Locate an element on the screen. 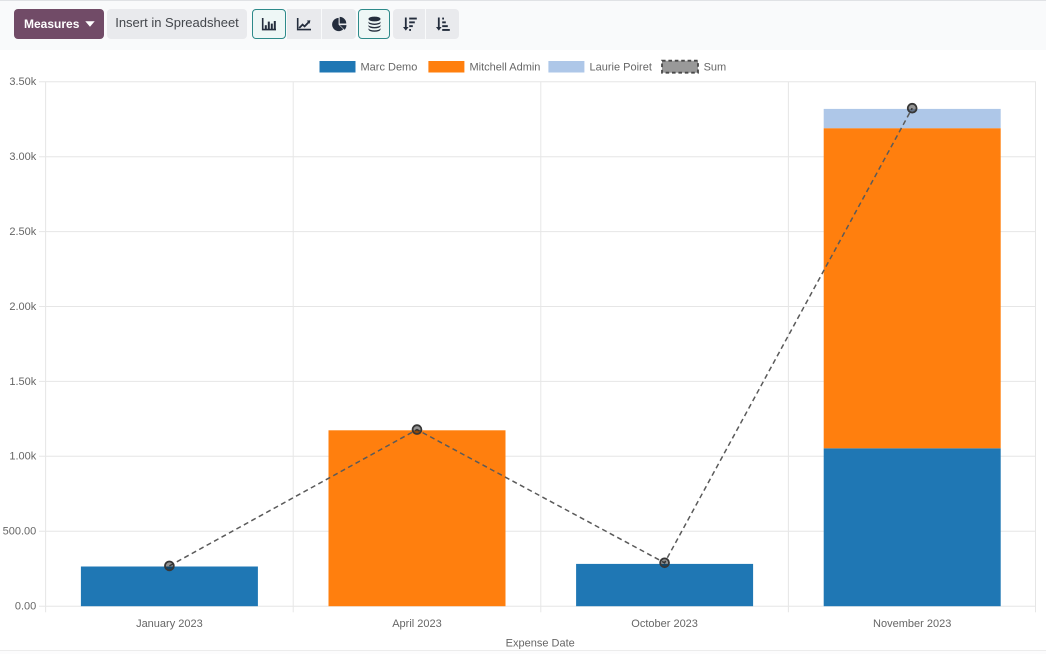 Image resolution: width=1046 pixels, height=654 pixels. svg-text: 1.50k is located at coordinates (22, 382).